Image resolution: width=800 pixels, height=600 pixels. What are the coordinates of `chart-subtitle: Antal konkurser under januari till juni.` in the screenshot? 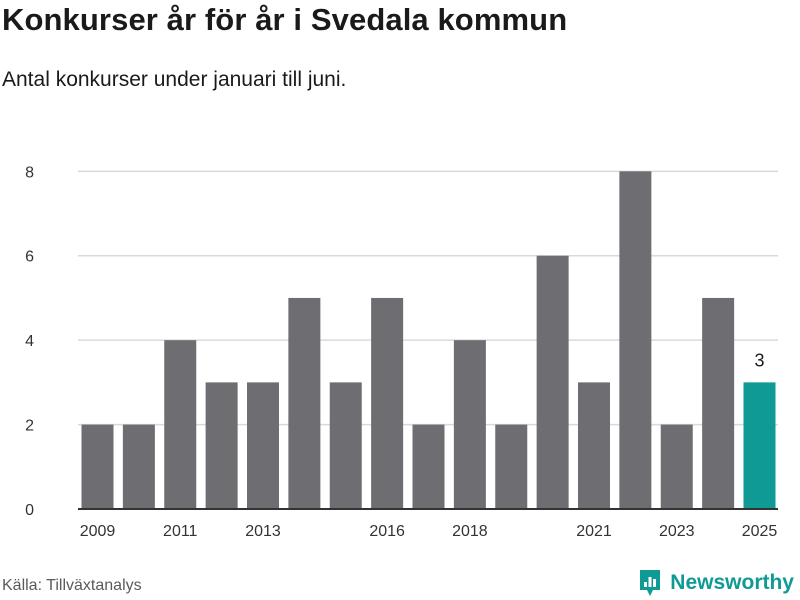 It's located at (174, 79).